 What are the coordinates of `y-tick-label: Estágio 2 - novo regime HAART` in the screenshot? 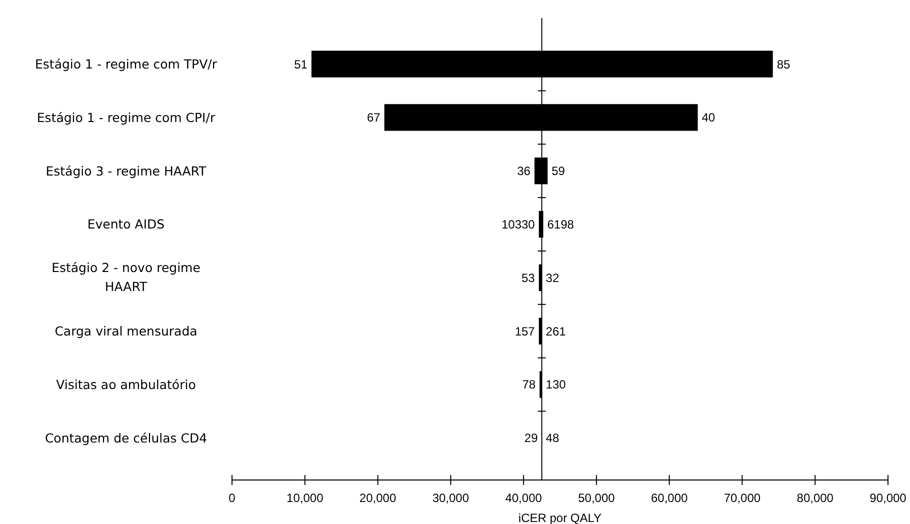 It's located at (126, 277).